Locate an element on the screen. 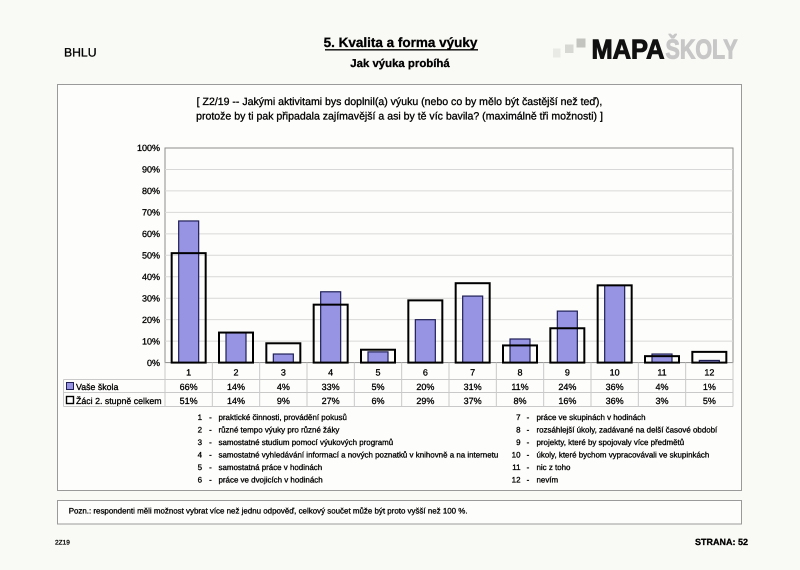  svg-text: 27% is located at coordinates (331, 401).